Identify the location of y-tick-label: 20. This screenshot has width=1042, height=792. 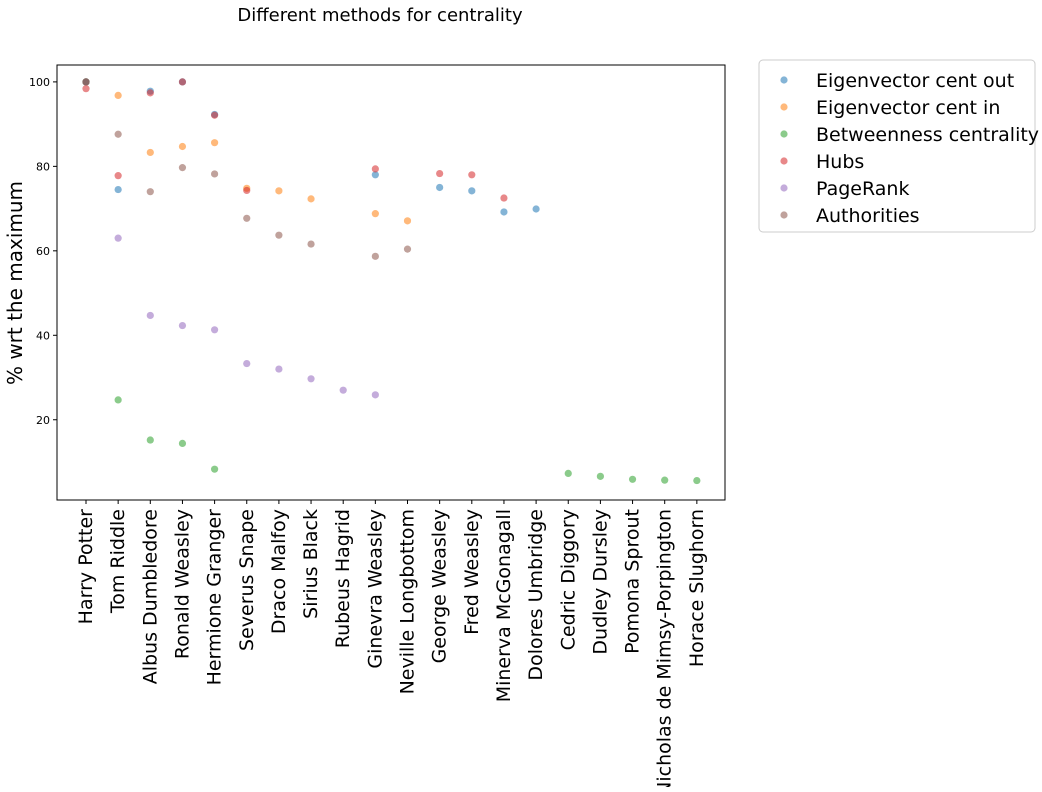
(43, 420).